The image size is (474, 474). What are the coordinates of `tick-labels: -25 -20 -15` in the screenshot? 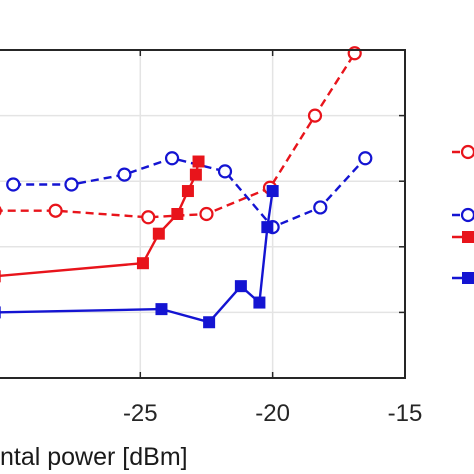 It's located at (272, 413).